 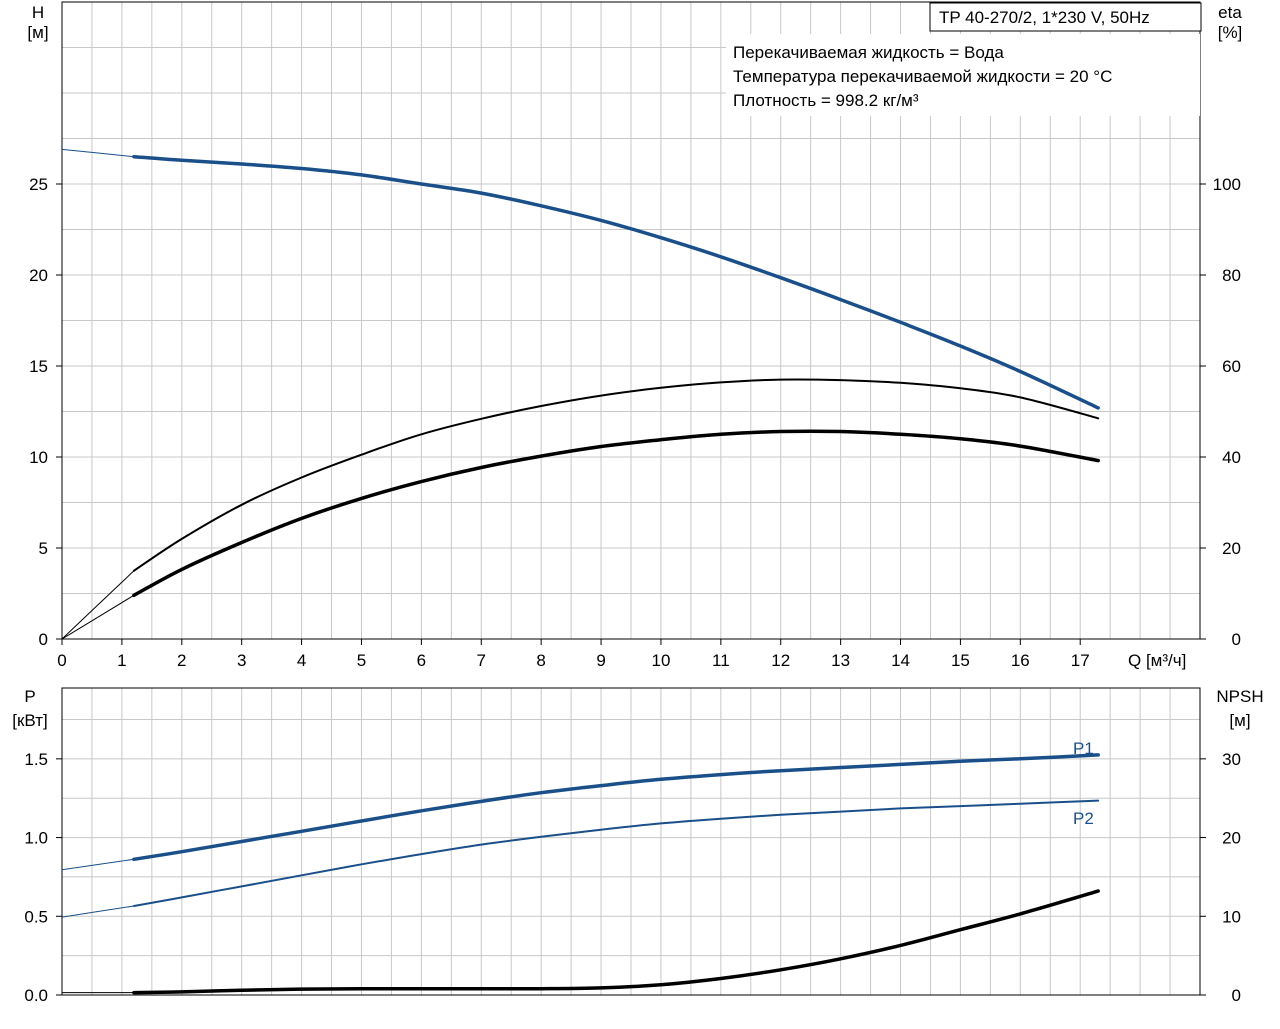 What do you see at coordinates (1231, 838) in the screenshot?
I see `bottom-right-tick-label: 20` at bounding box center [1231, 838].